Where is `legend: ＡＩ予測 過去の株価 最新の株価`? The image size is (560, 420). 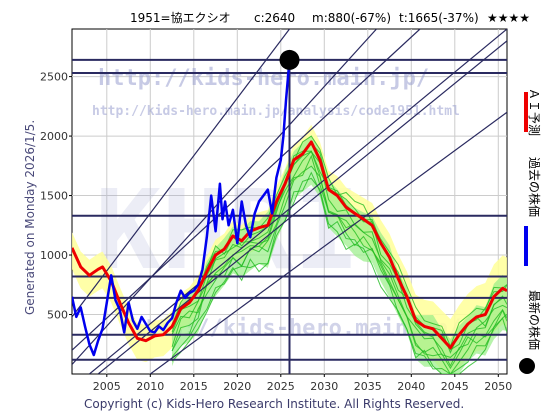
legend: ＡＩ予測 過去の株価 最新の株価 is located at coordinates (530, 231).